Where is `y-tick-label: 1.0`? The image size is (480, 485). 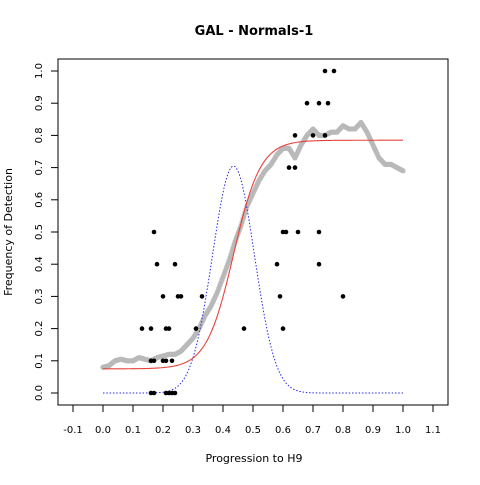 y-tick-label: 1.0 is located at coordinates (39, 71).